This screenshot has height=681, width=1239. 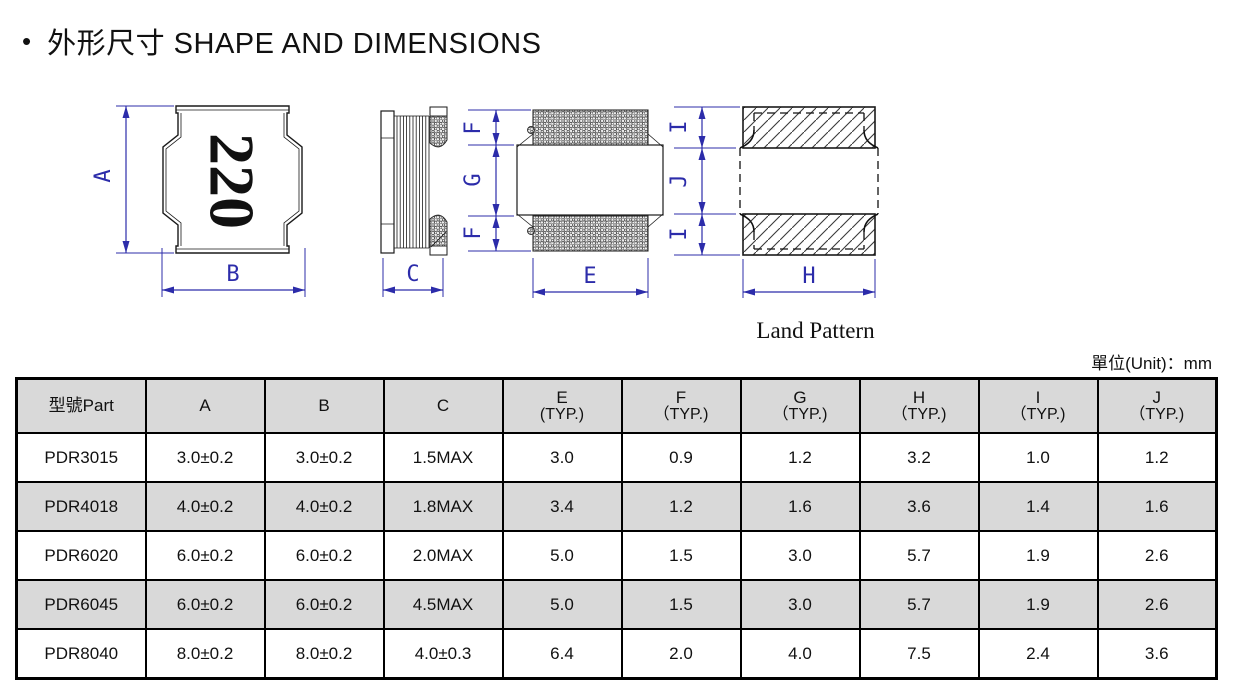 What do you see at coordinates (81, 654) in the screenshot?
I see `table-cell-part: PDR8040` at bounding box center [81, 654].